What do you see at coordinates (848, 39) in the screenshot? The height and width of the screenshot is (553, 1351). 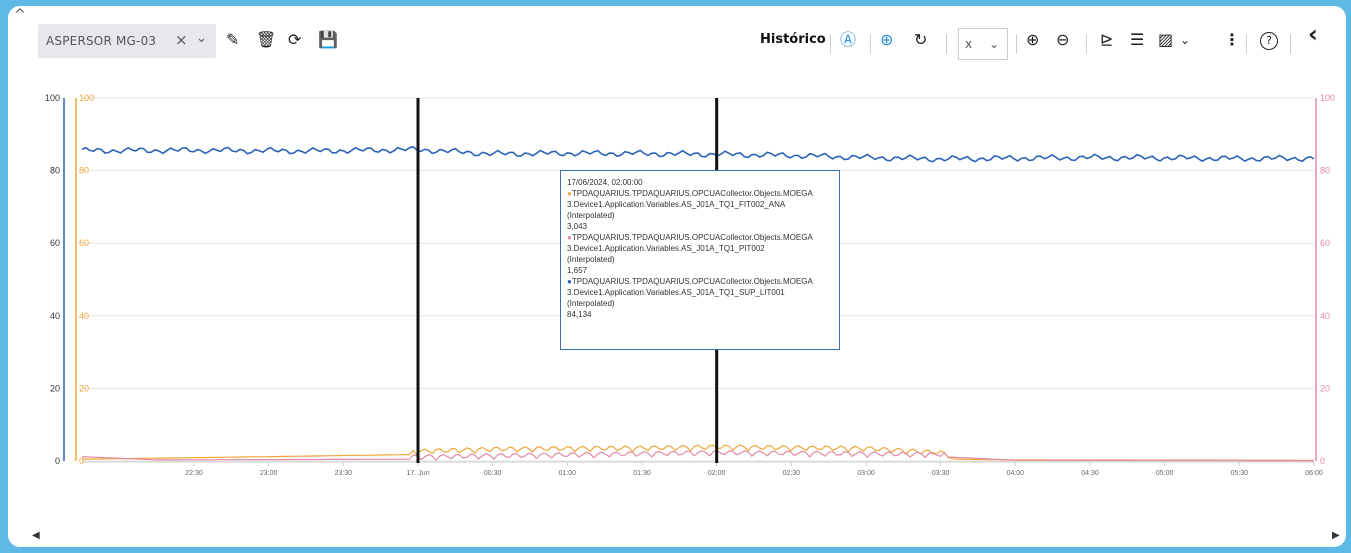 I see `auto-icon: Ⓐ` at bounding box center [848, 39].